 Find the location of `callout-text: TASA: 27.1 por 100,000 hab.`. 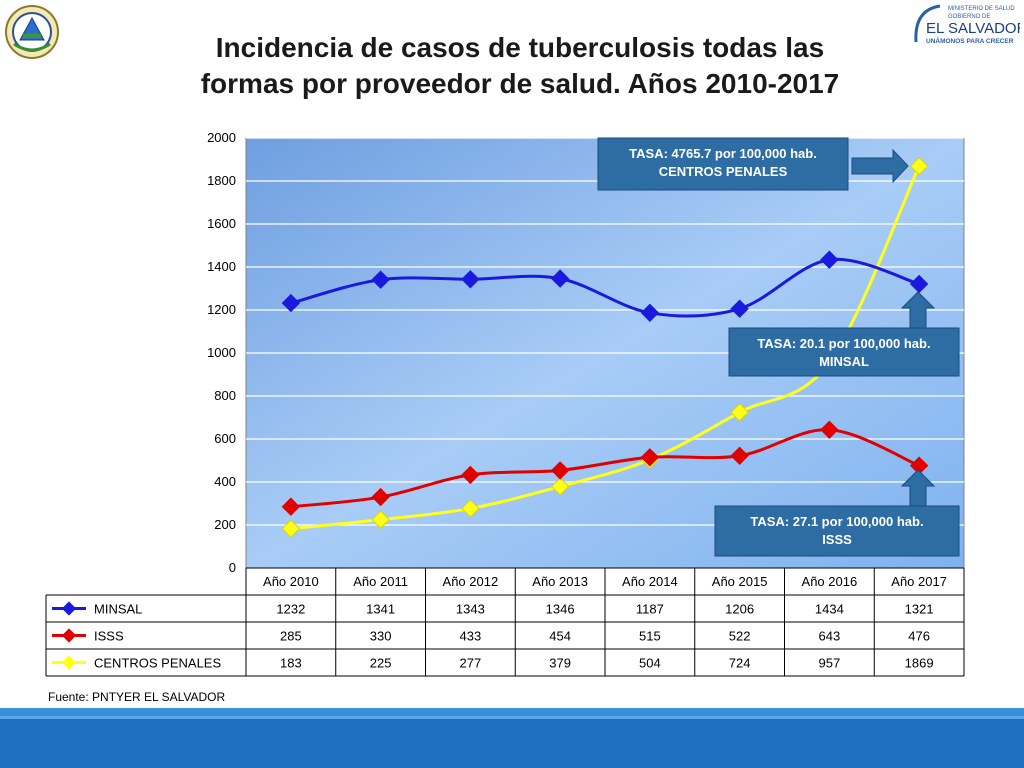

callout-text: TASA: 27.1 por 100,000 hab. is located at coordinates (836, 521).